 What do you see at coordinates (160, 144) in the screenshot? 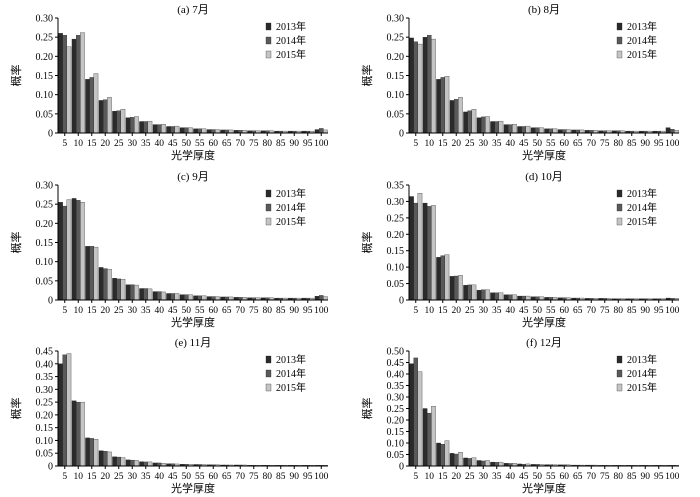
I see `x-tick-label: 40` at bounding box center [160, 144].